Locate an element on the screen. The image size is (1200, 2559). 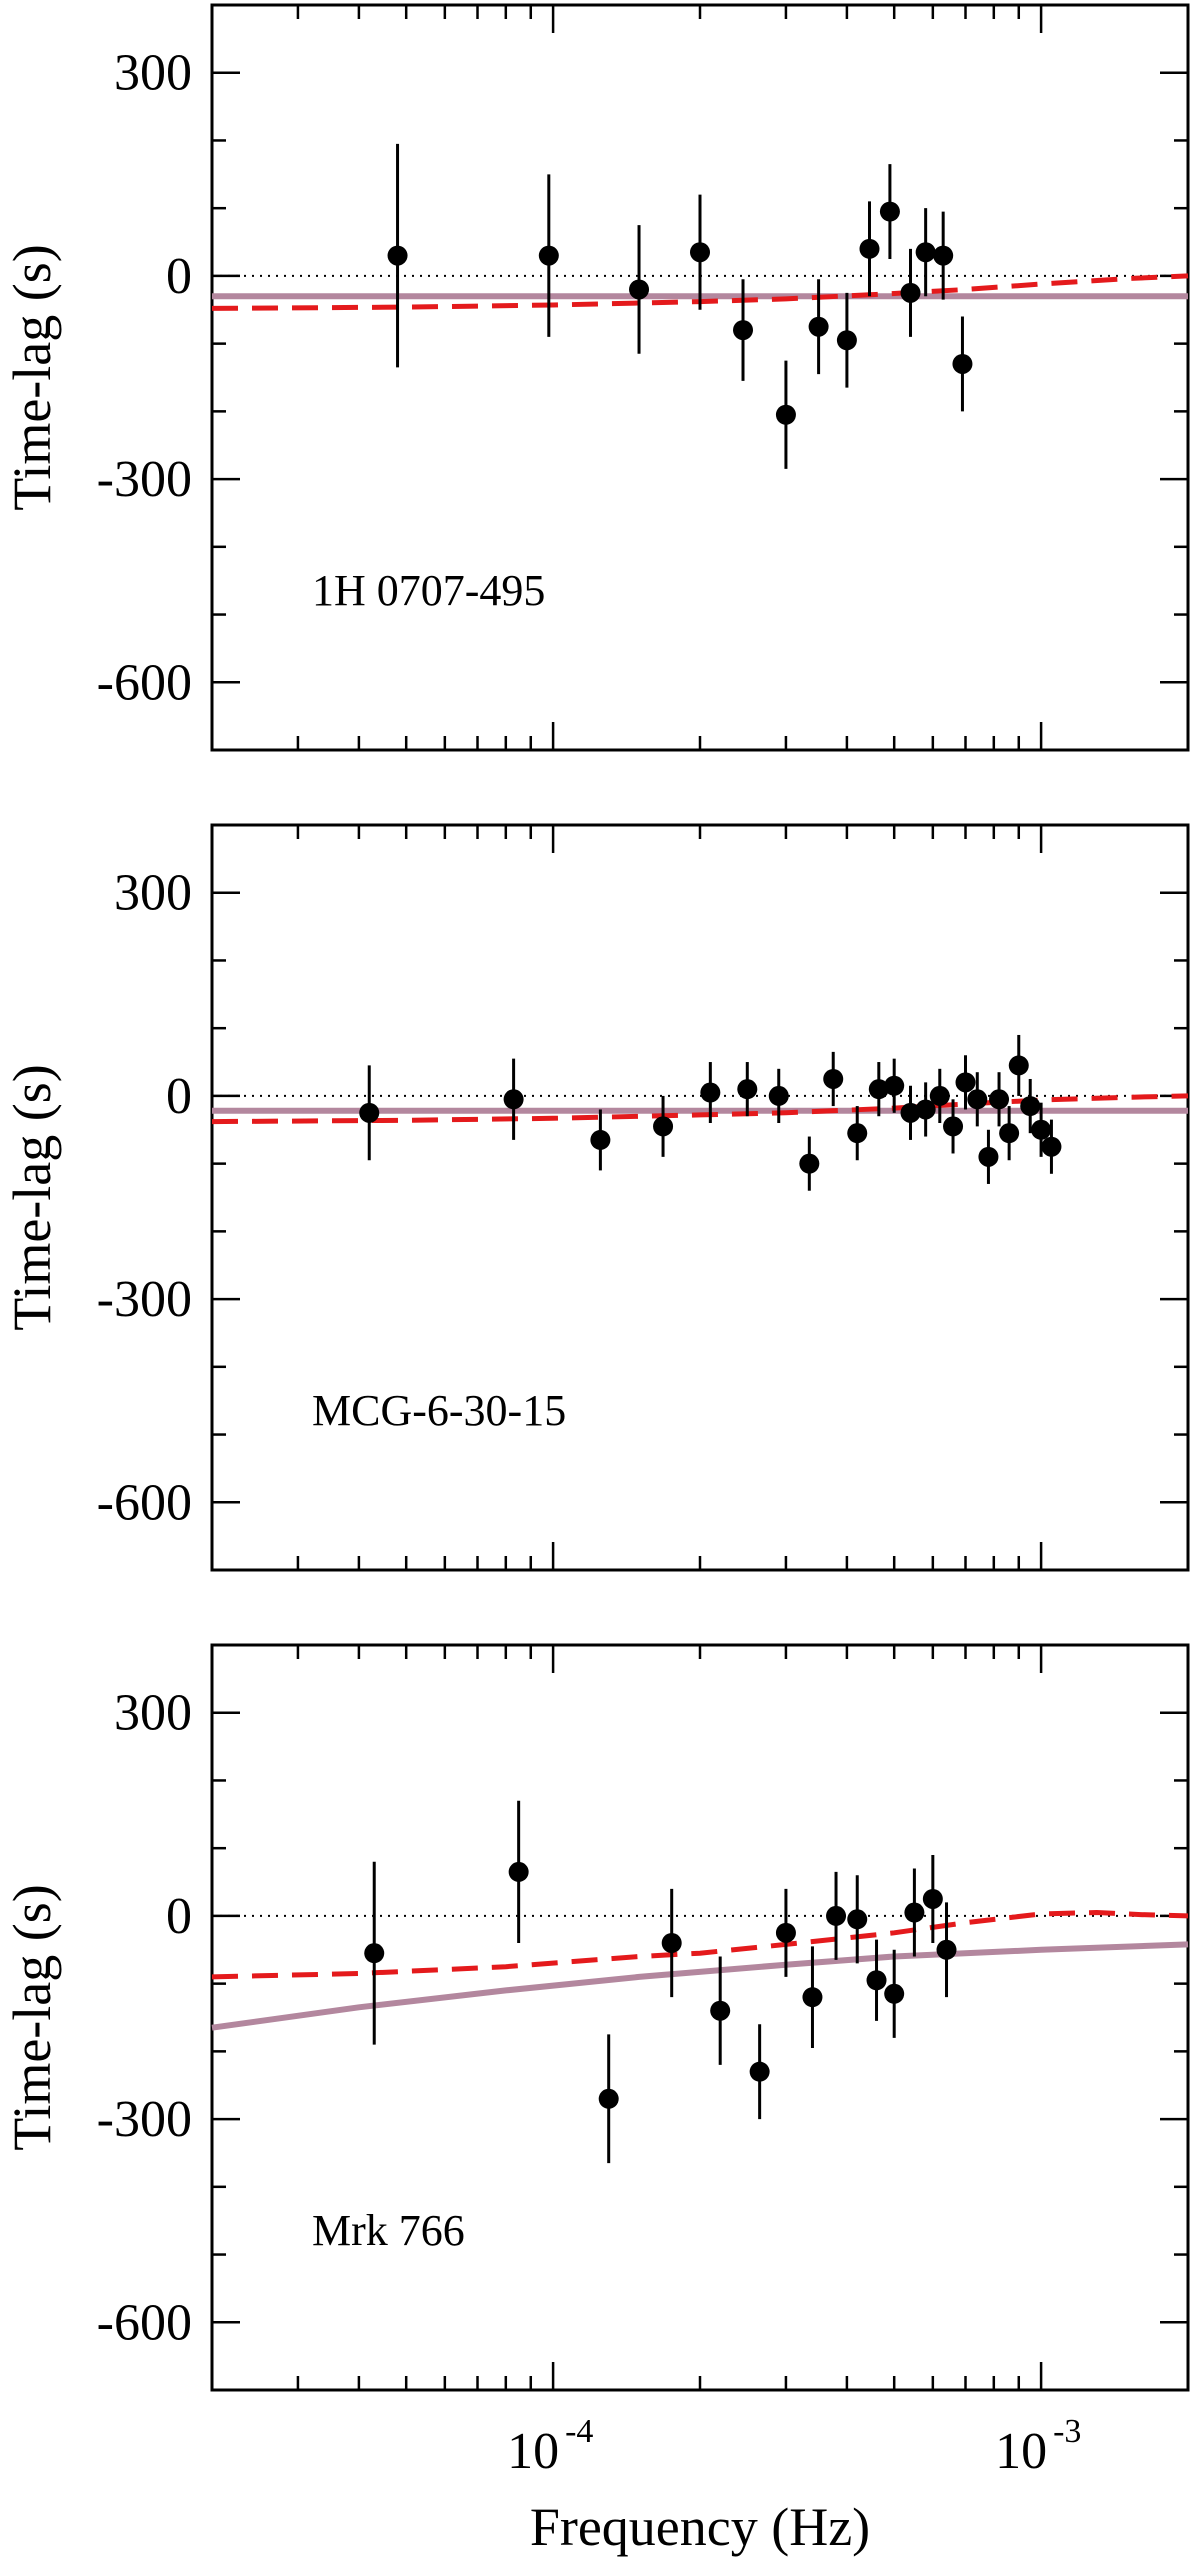
panel-label: 1H 0707-495 is located at coordinates (428, 590).